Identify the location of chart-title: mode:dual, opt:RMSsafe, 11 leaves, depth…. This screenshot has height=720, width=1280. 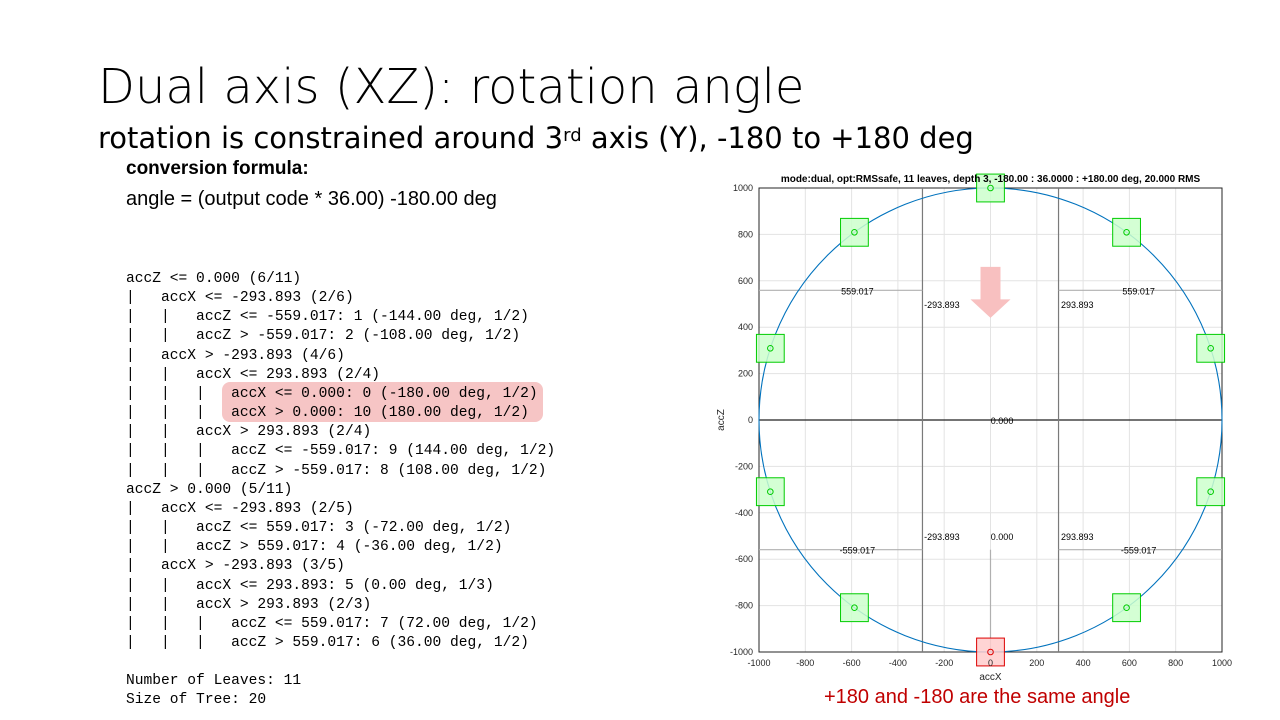
(991, 179).